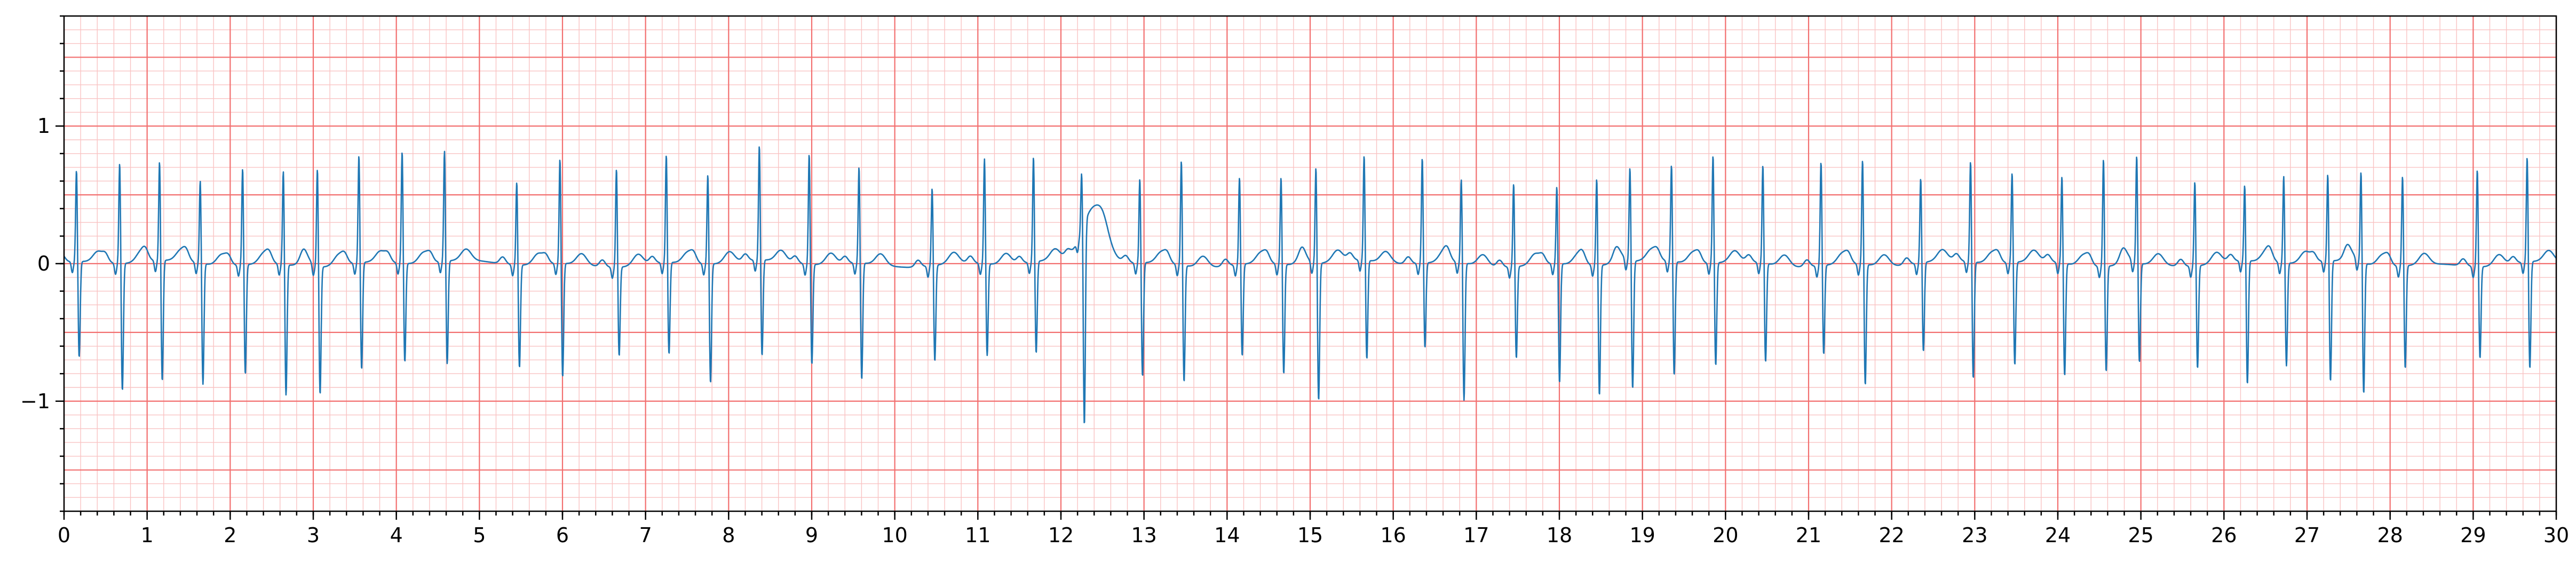 Image resolution: width=2576 pixels, height=563 pixels. Describe the element at coordinates (2473, 535) in the screenshot. I see `x-tick-label: 29` at that location.